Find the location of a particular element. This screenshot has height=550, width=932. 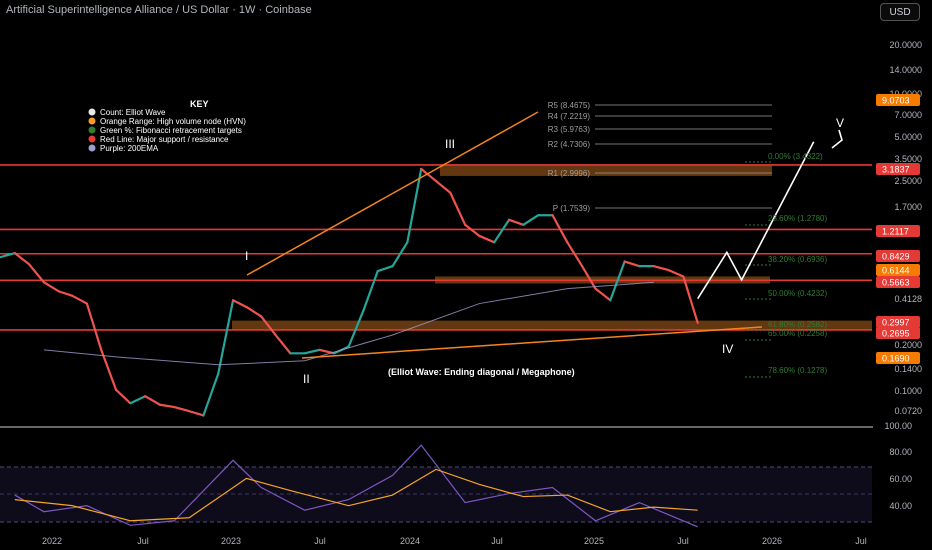

rsi-tick-label: 40.00 is located at coordinates (900, 506).